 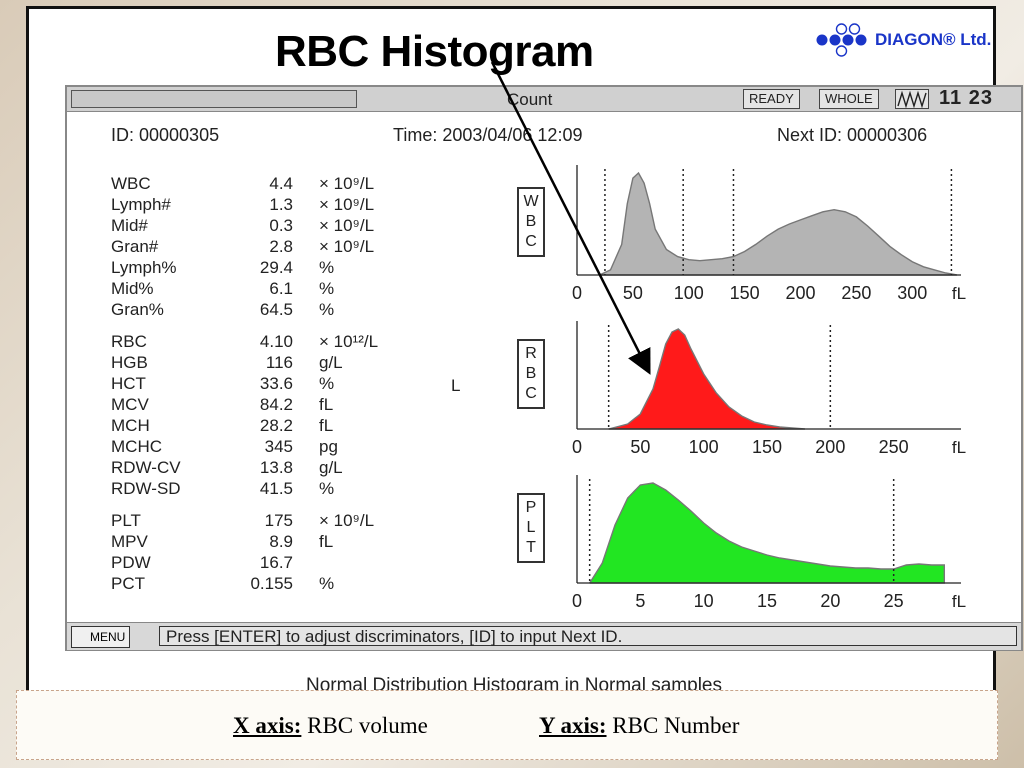 I want to click on ready-badge: READY, so click(x=771, y=99).